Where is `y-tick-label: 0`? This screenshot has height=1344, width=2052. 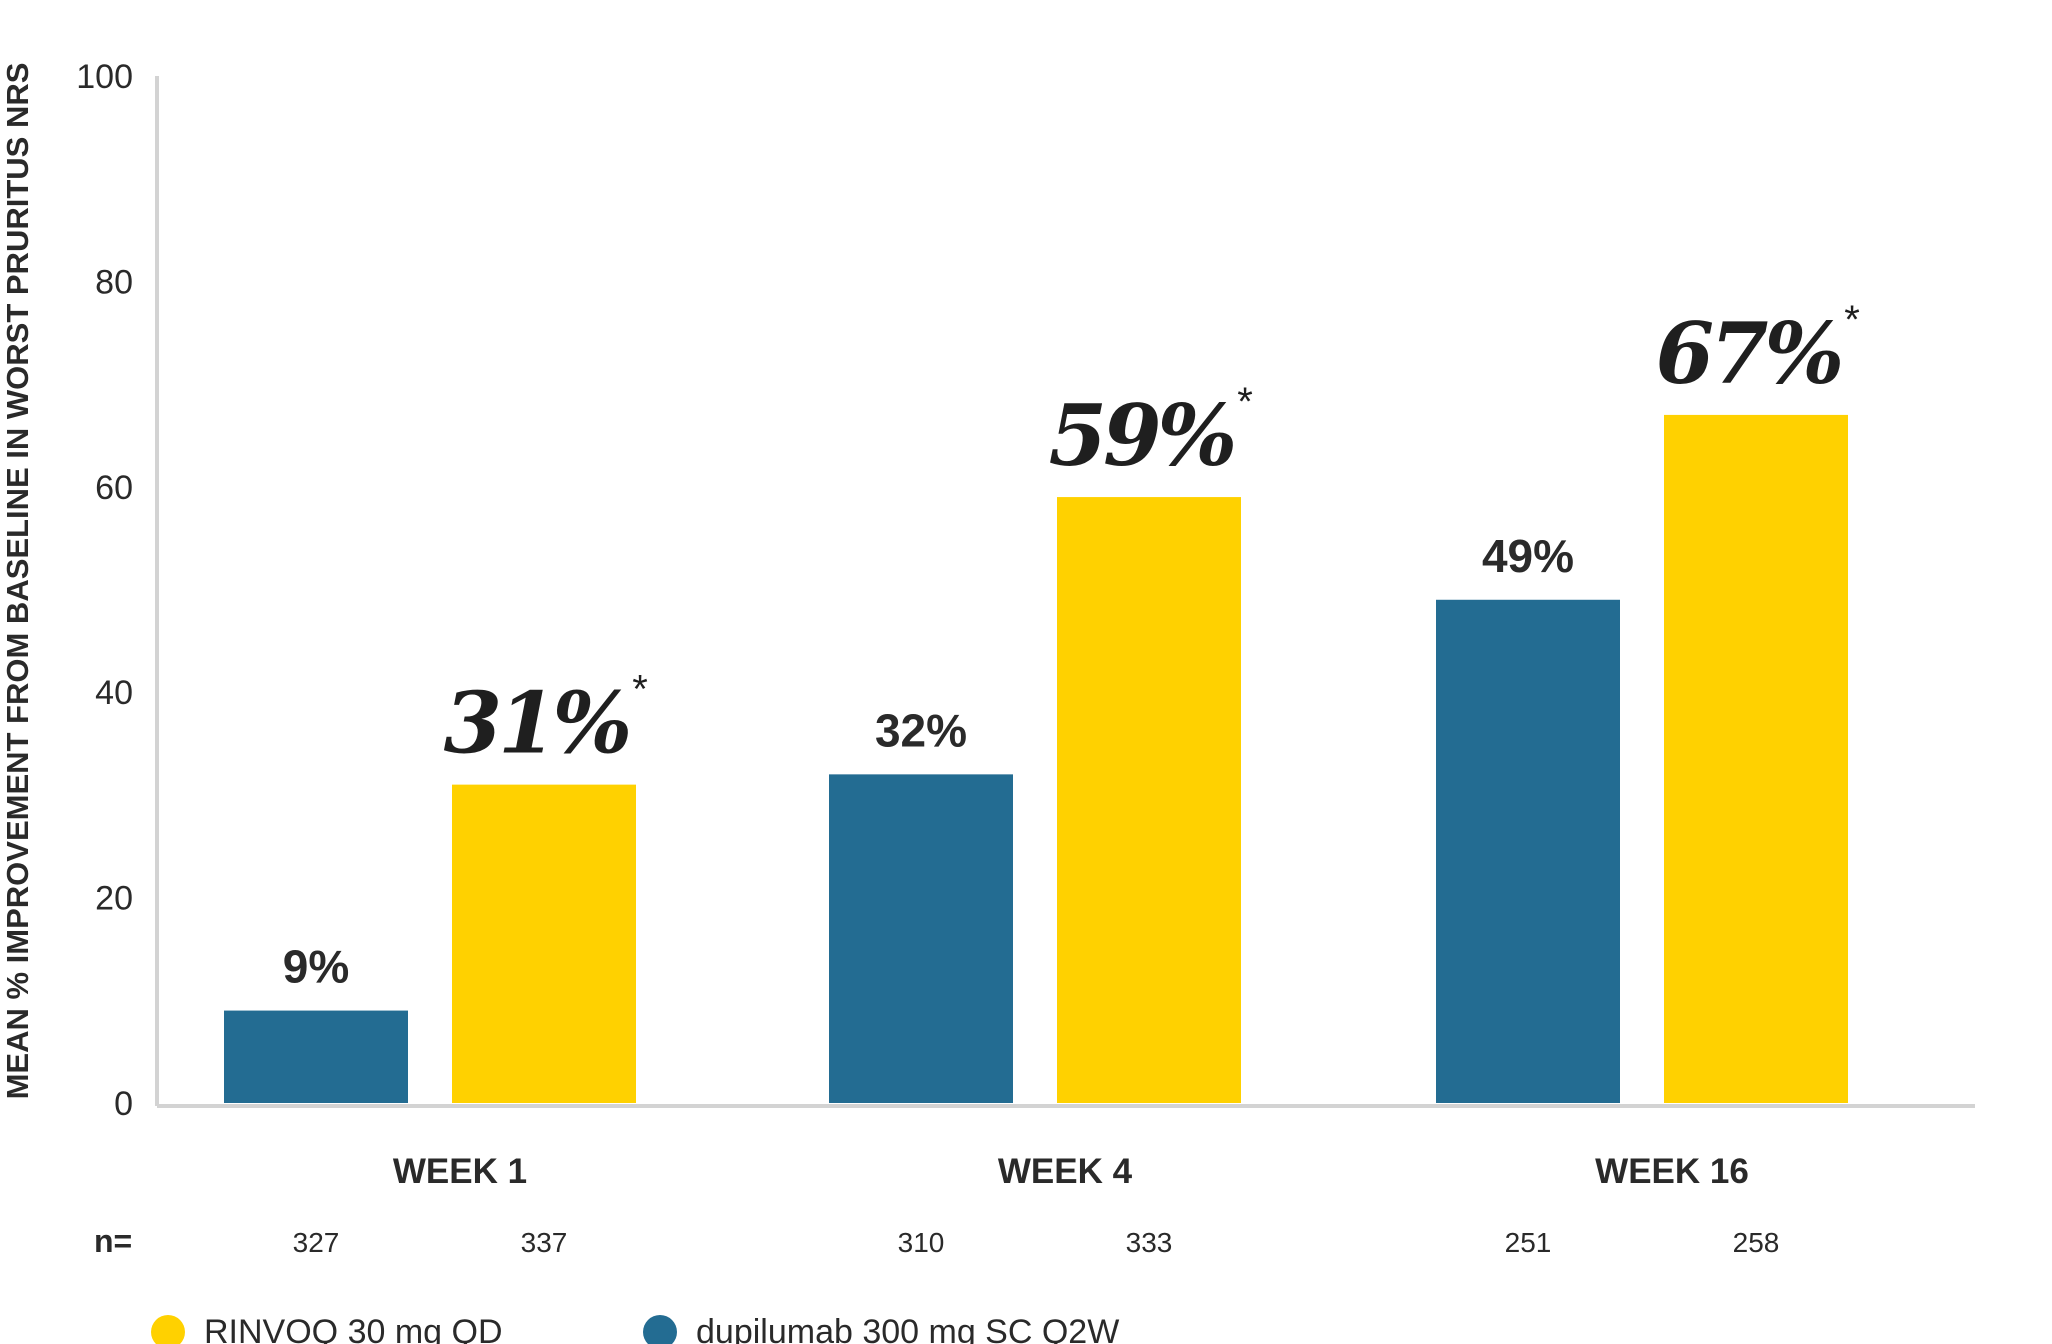 y-tick-label: 0 is located at coordinates (123, 1104).